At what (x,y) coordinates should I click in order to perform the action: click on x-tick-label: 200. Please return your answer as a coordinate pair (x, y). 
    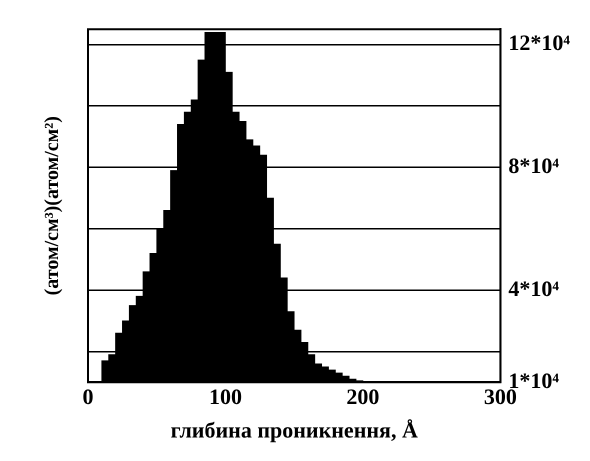
    Looking at the image, I should click on (363, 397).